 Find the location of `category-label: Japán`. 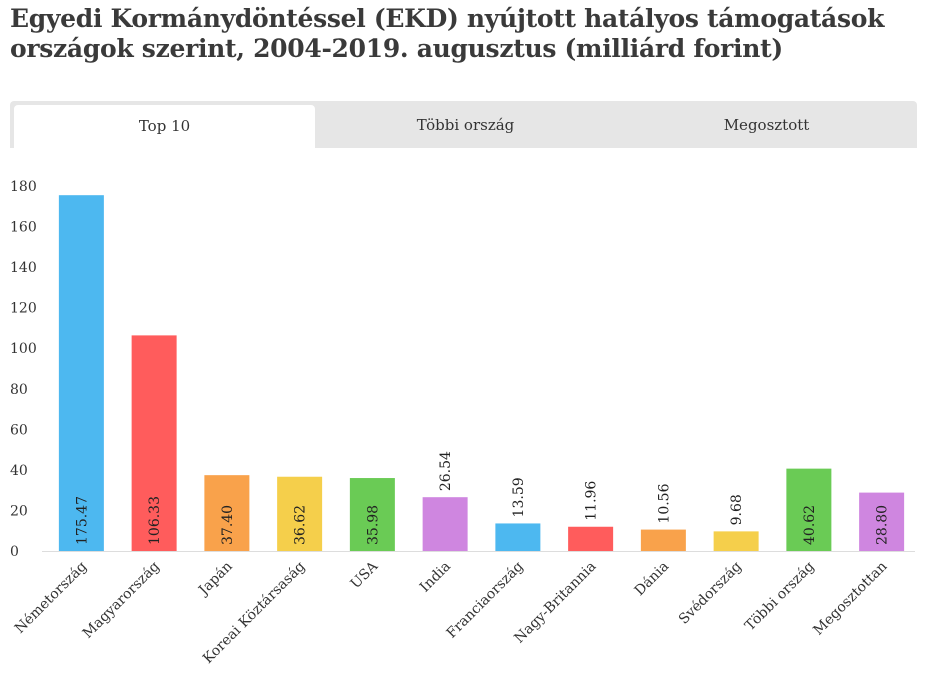

category-label: Japán is located at coordinates (214, 579).